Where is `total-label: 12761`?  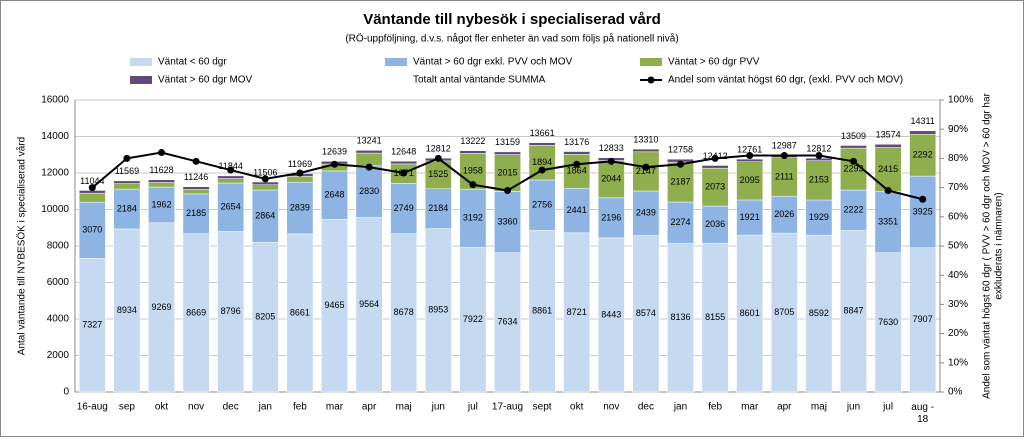
total-label: 12761 is located at coordinates (749, 149).